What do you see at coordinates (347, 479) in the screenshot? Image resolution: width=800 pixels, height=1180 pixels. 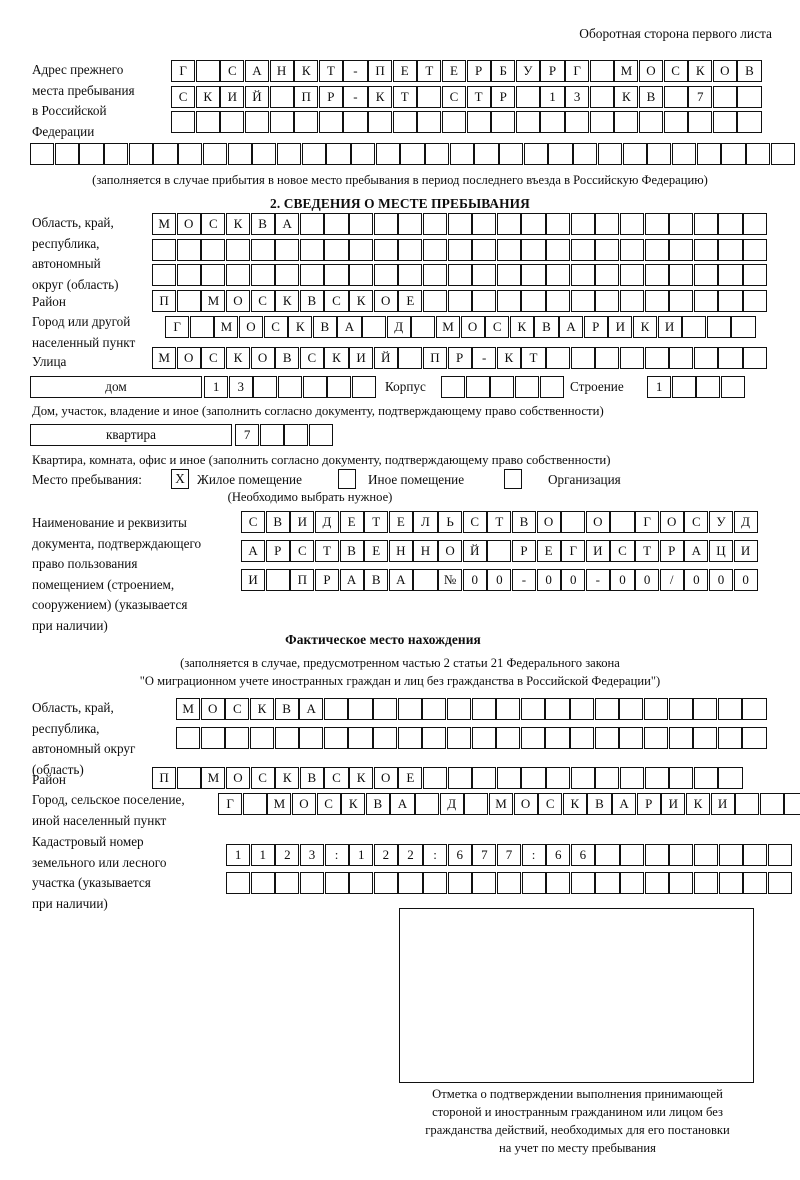 I see `stay-type-other-checkbox` at bounding box center [347, 479].